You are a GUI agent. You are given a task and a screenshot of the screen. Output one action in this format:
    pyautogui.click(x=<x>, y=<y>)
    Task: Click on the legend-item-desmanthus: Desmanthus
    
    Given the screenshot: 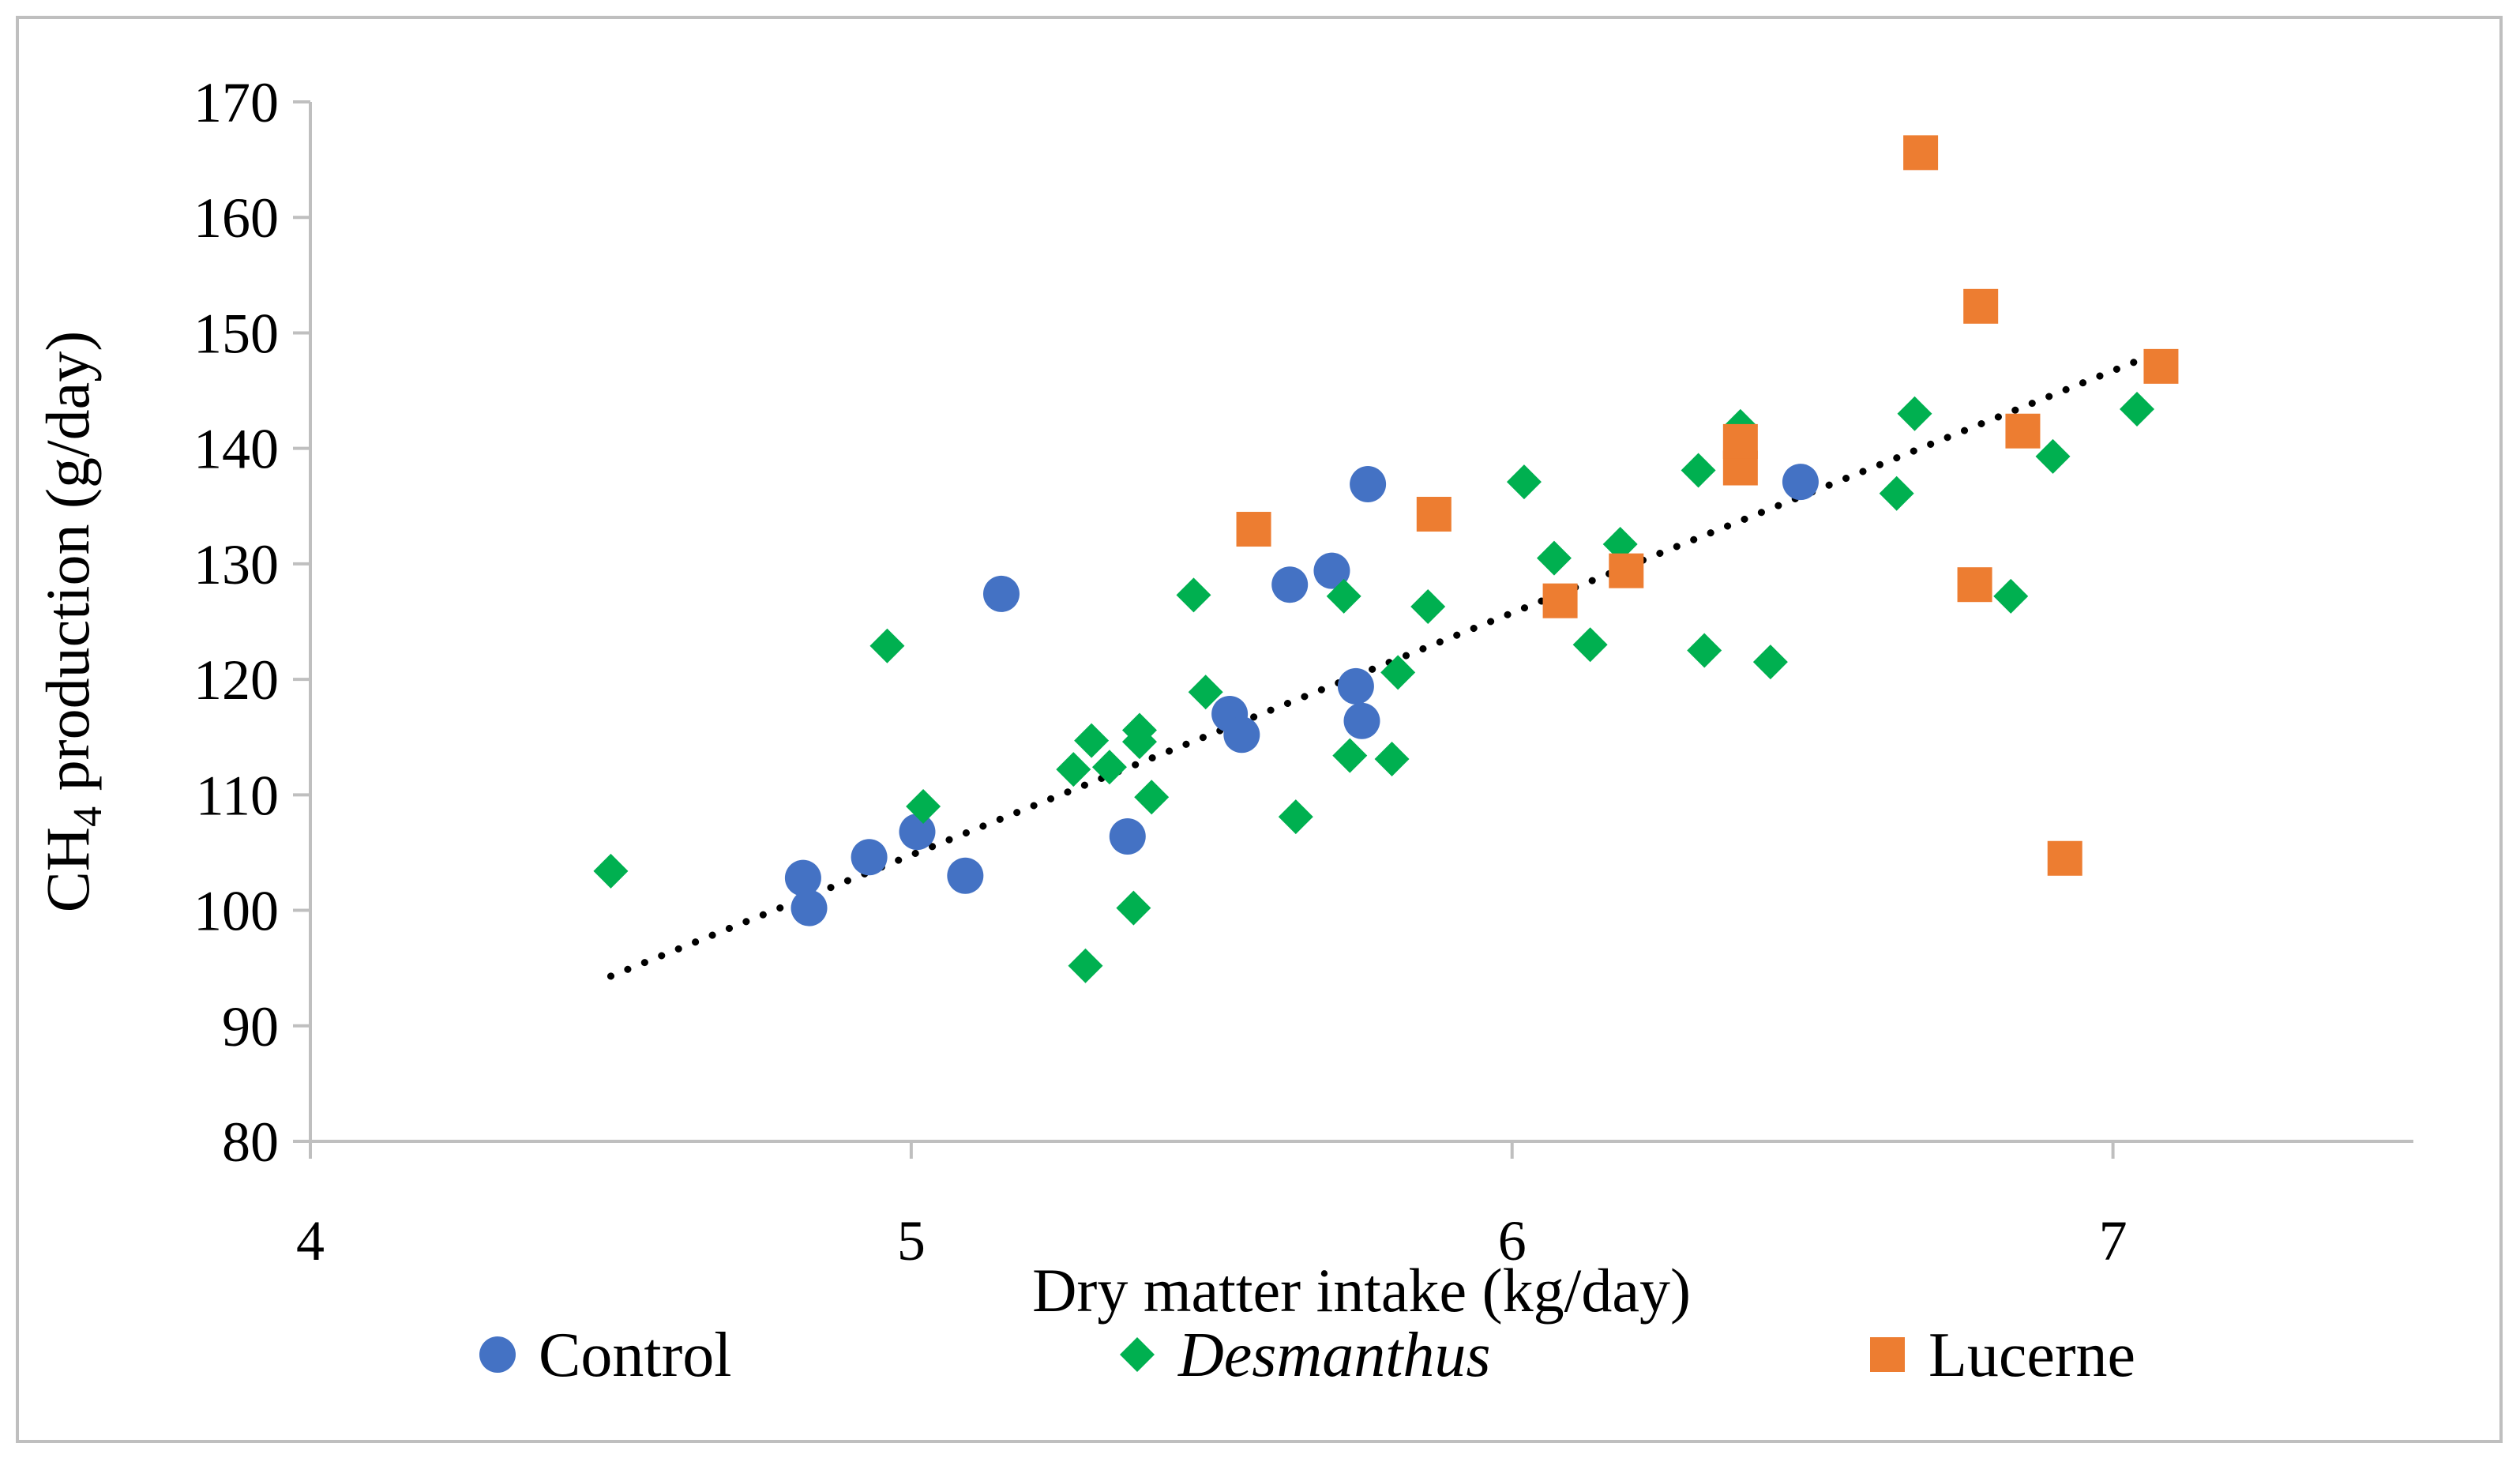 What is the action you would take?
    pyautogui.click(x=1305, y=1355)
    